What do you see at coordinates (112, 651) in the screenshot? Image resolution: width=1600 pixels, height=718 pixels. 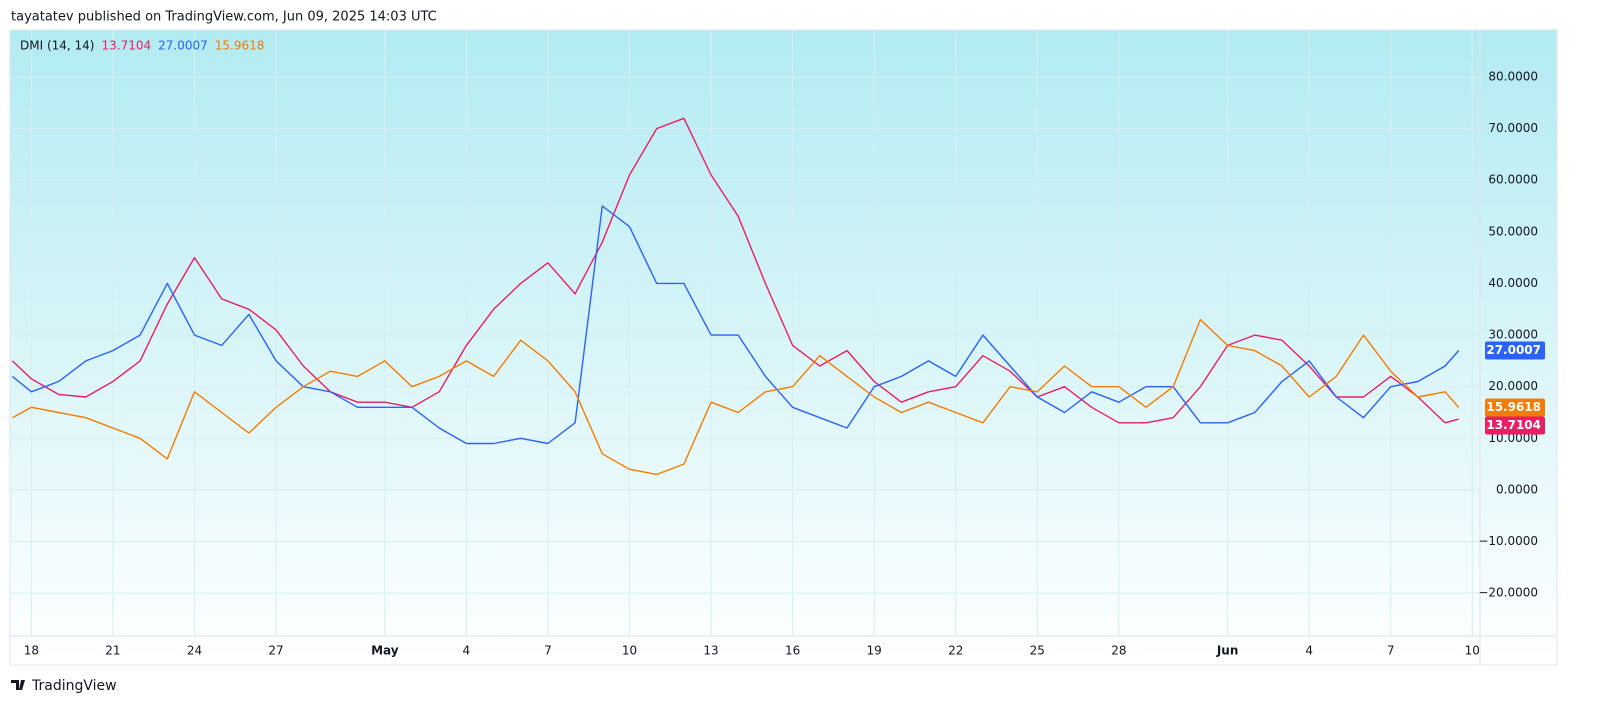 I see `x-tick-label: 21` at bounding box center [112, 651].